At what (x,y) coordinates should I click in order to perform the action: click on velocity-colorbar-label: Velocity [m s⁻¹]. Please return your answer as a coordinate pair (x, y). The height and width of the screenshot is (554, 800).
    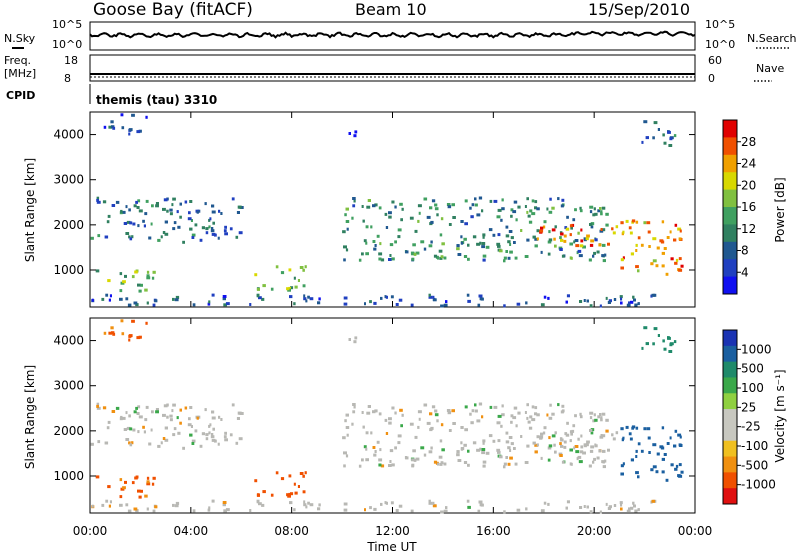
    Looking at the image, I should click on (780, 415).